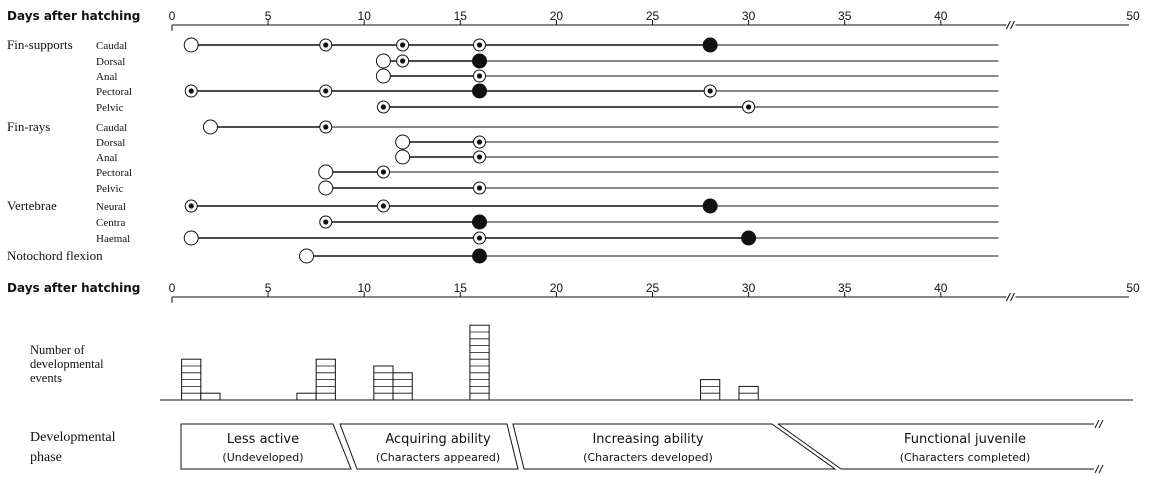 Image resolution: width=1155 pixels, height=477 pixels. What do you see at coordinates (965, 457) in the screenshot?
I see `phase-subtitle: (Characters completed)` at bounding box center [965, 457].